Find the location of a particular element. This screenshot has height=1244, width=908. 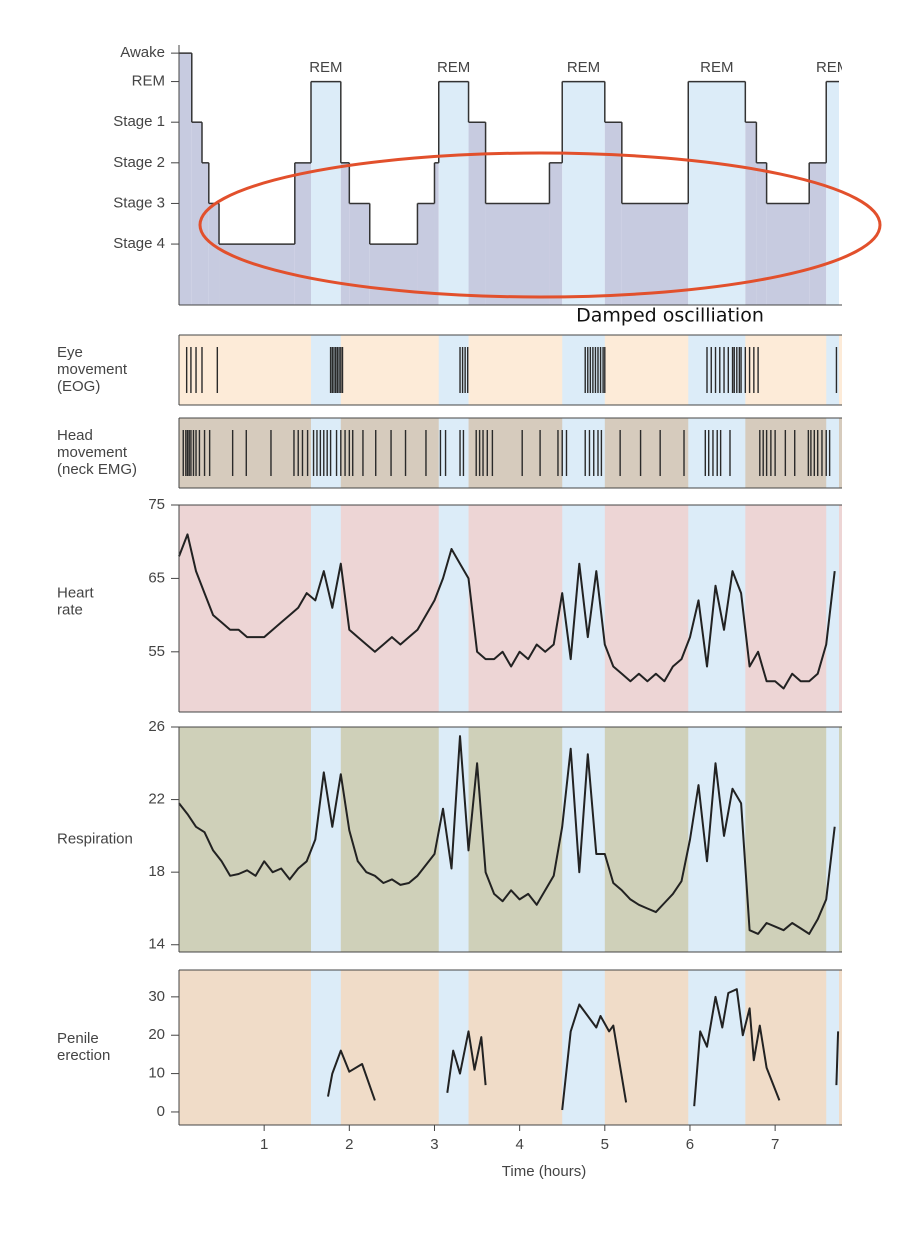

y-tick-label: 0 is located at coordinates (161, 1111).